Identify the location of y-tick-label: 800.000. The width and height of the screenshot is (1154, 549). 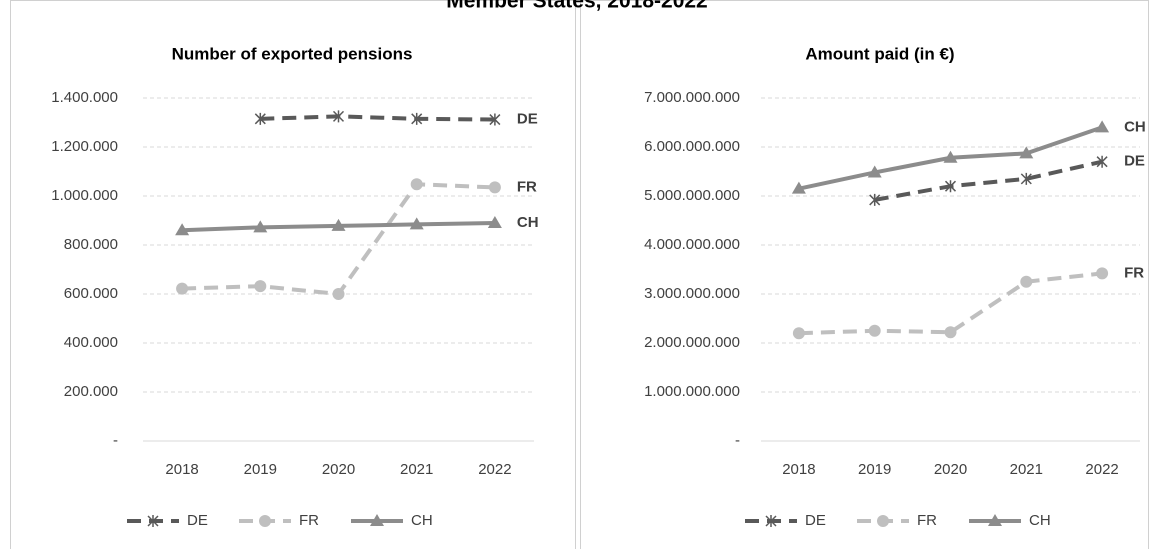
(91, 244).